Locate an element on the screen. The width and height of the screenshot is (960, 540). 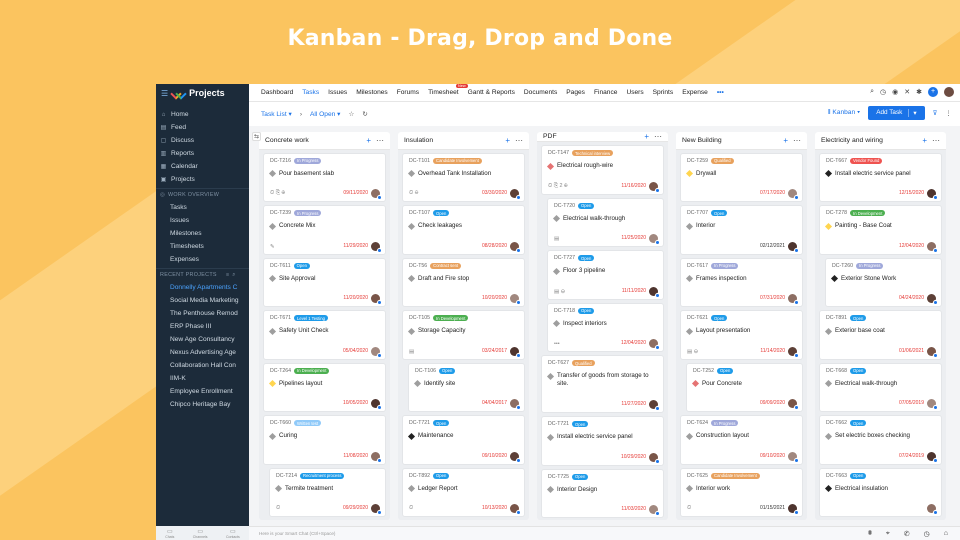
footer-chats: ▭ Chats is located at coordinates (170, 533).